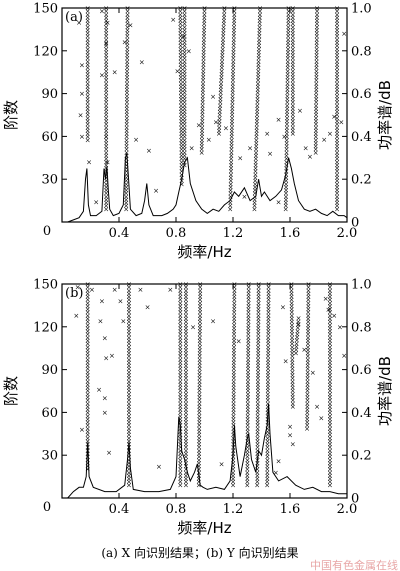 Image resolution: width=400 pixels, height=571 pixels. What do you see at coordinates (119, 233) in the screenshot?
I see `x-tick-label: 0.4` at bounding box center [119, 233].